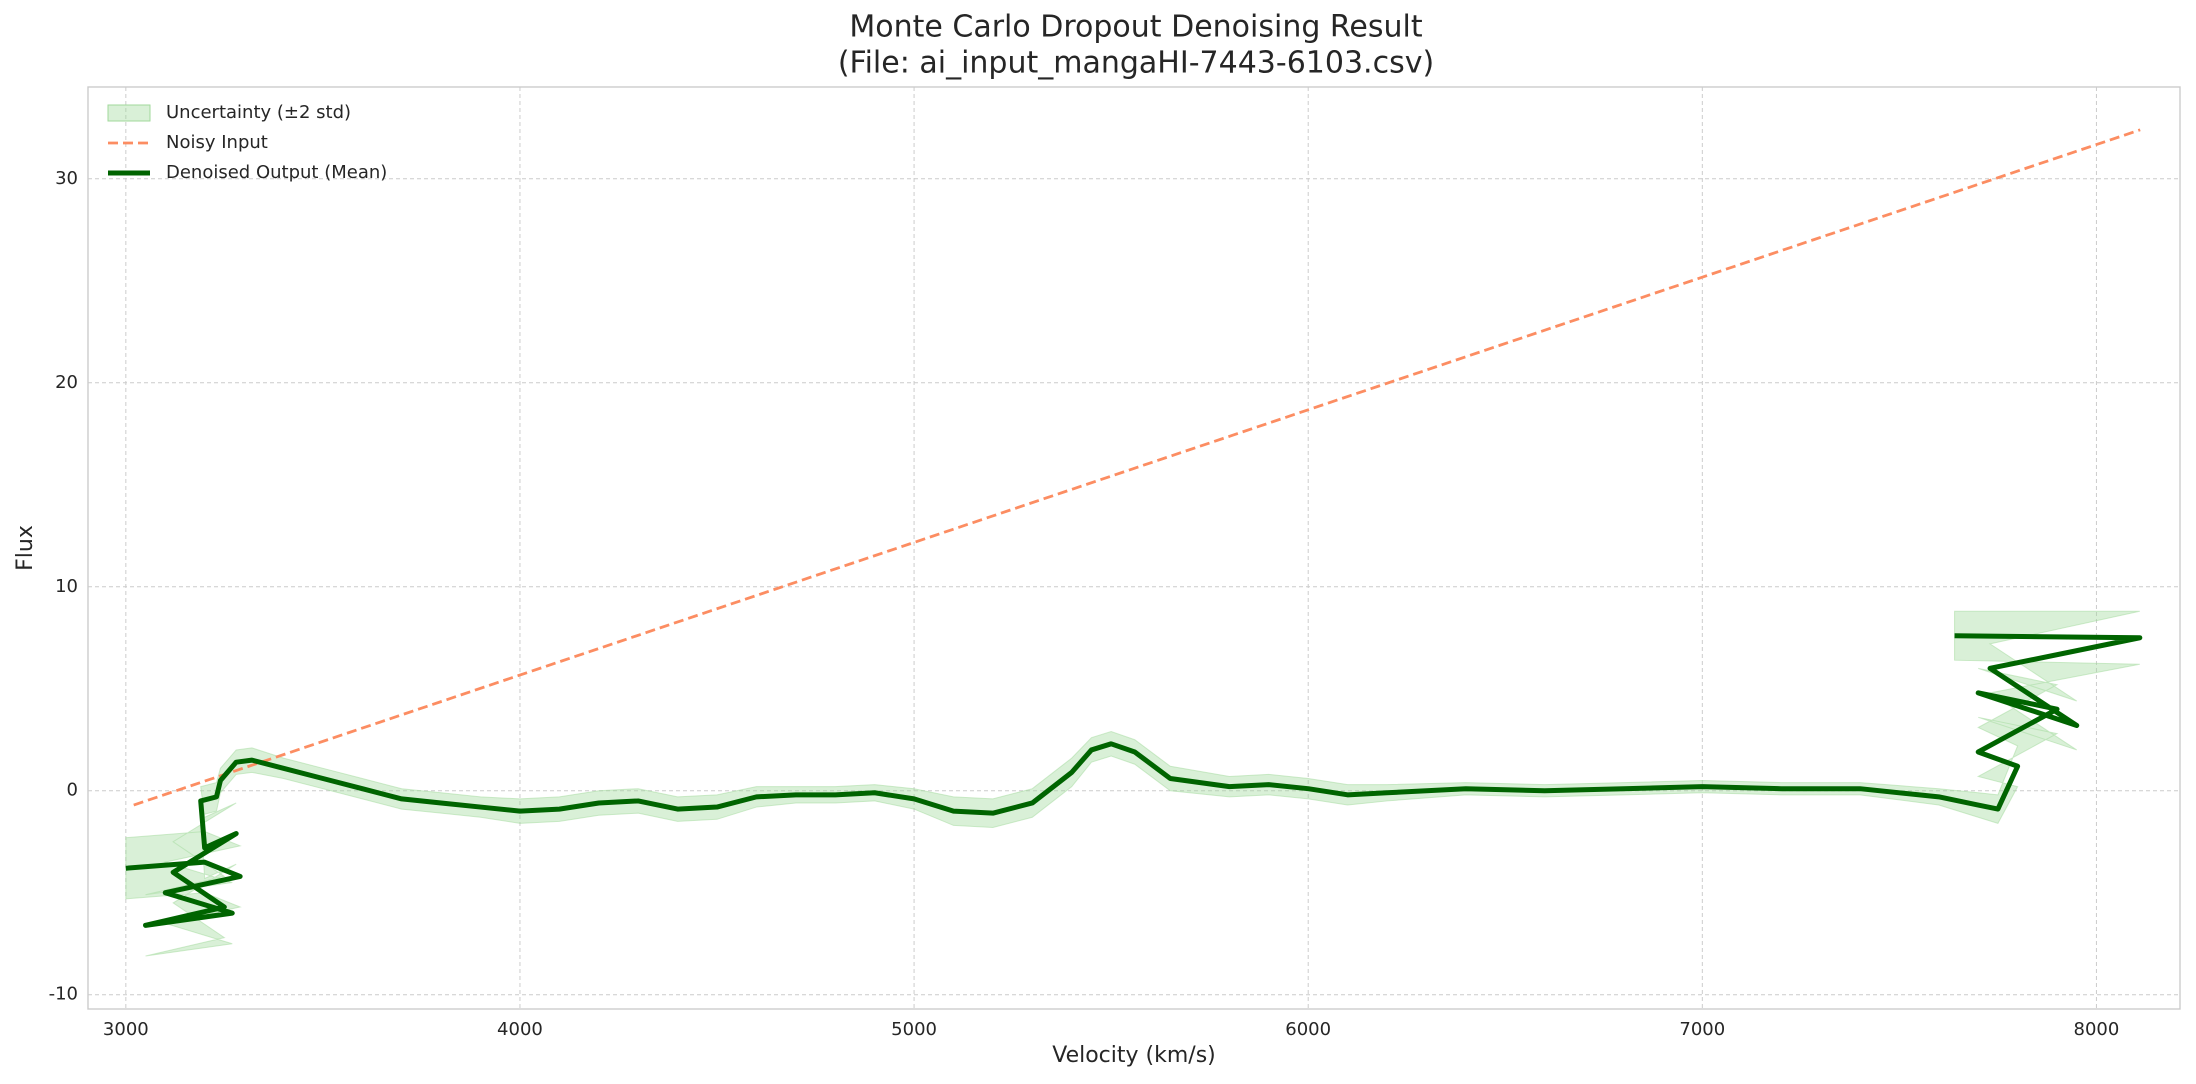 The image size is (2196, 1084). What do you see at coordinates (1135, 27) in the screenshot?
I see `chart-title: Monte Carlo Dropout Denoising Result` at bounding box center [1135, 27].